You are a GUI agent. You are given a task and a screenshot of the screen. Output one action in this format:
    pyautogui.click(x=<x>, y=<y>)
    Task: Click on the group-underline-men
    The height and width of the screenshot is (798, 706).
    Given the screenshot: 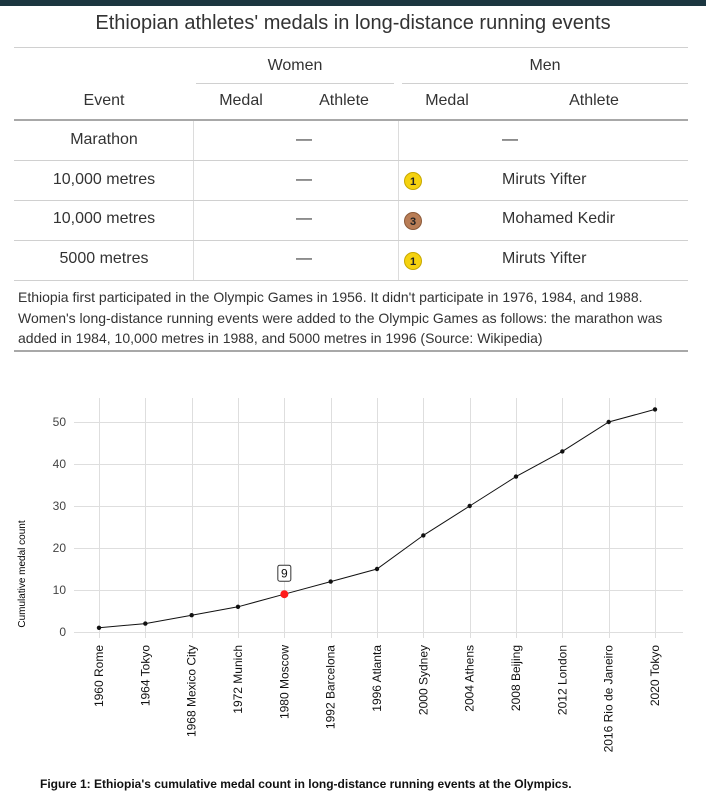 What is the action you would take?
    pyautogui.click(x=545, y=83)
    